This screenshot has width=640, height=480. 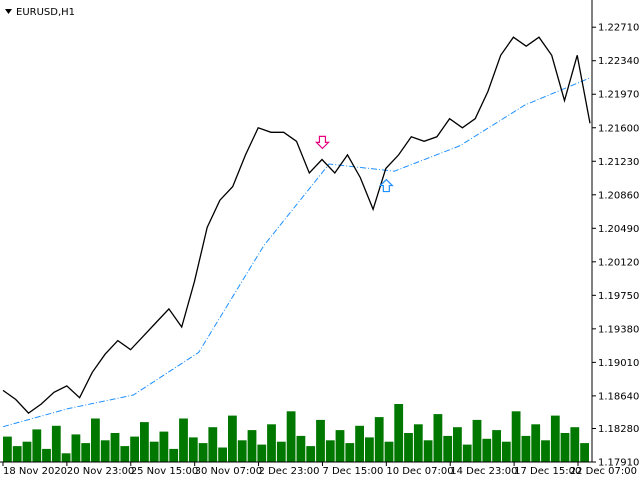 I want to click on x-tick-label: 25 Nov 15:00, so click(x=164, y=471).